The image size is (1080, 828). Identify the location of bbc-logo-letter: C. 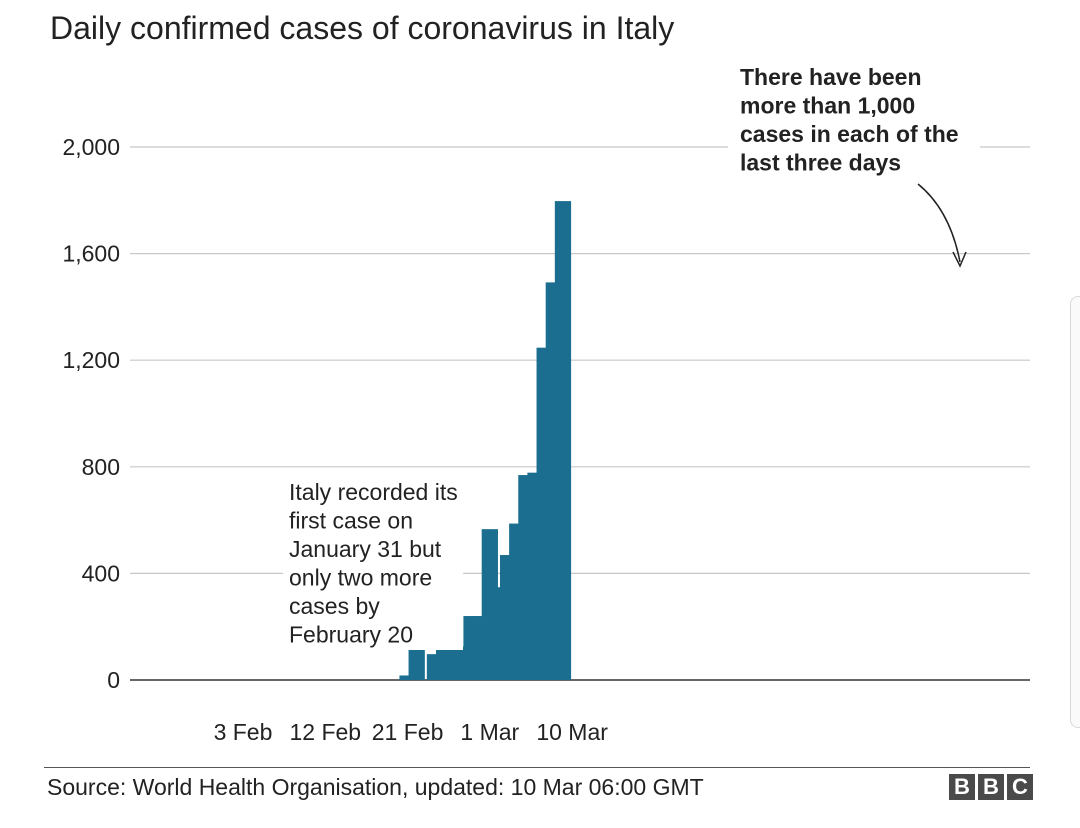
(1020, 787).